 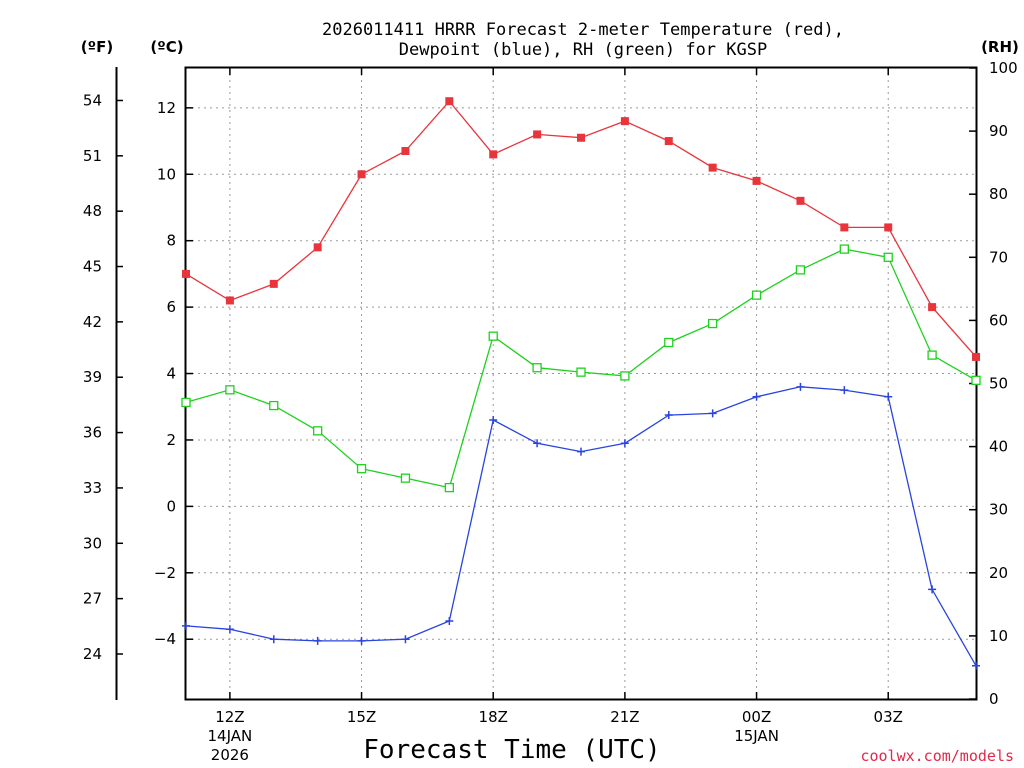 What do you see at coordinates (998, 257) in the screenshot?
I see `rh-tick-label: 70` at bounding box center [998, 257].